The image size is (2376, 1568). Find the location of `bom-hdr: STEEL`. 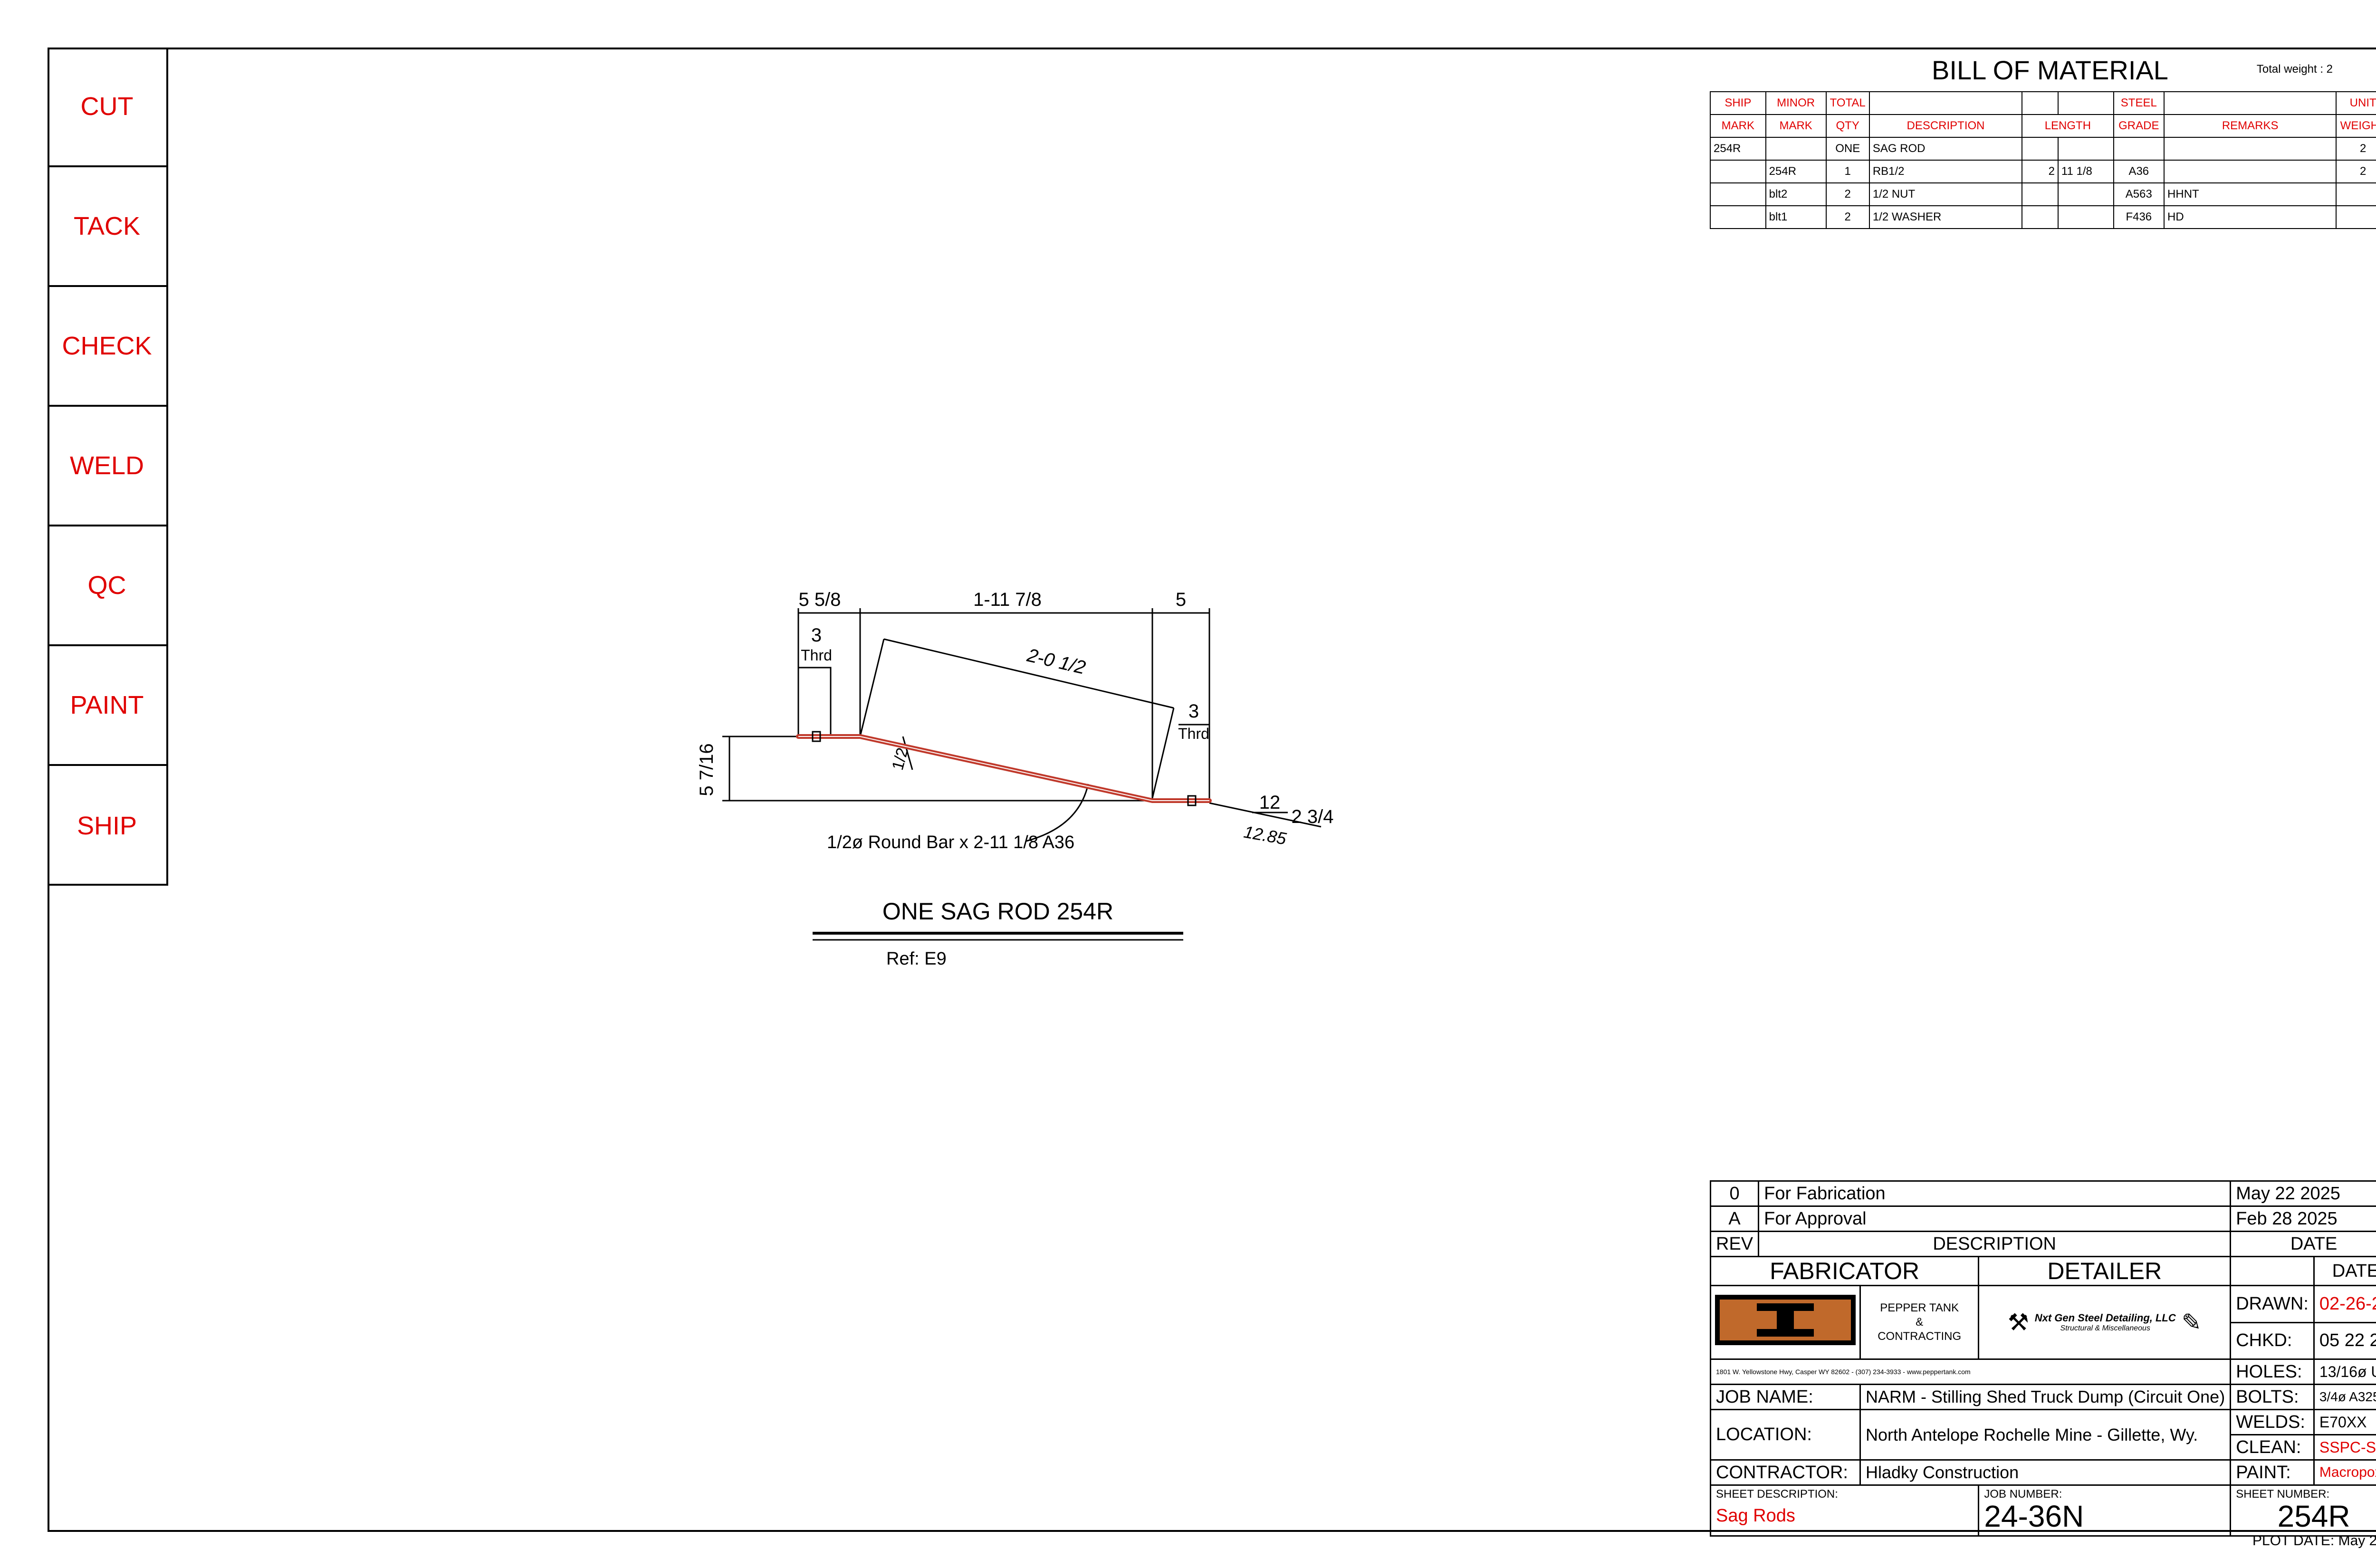

bom-hdr: STEEL is located at coordinates (2139, 103).